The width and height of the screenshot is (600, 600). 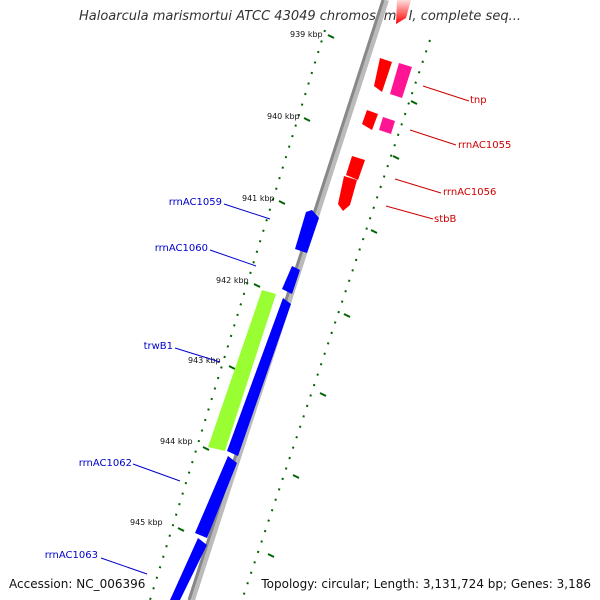 What do you see at coordinates (347, 193) in the screenshot?
I see `gene-stbB` at bounding box center [347, 193].